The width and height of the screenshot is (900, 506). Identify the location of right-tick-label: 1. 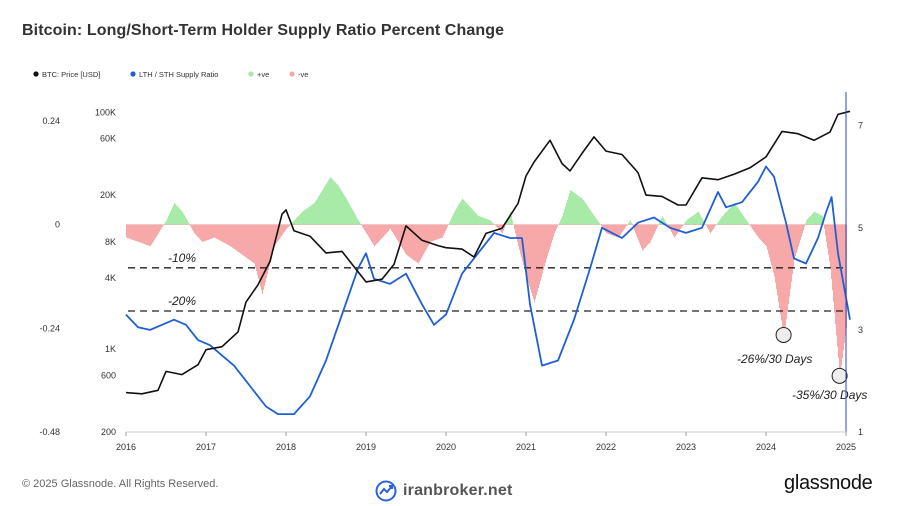
(860, 432).